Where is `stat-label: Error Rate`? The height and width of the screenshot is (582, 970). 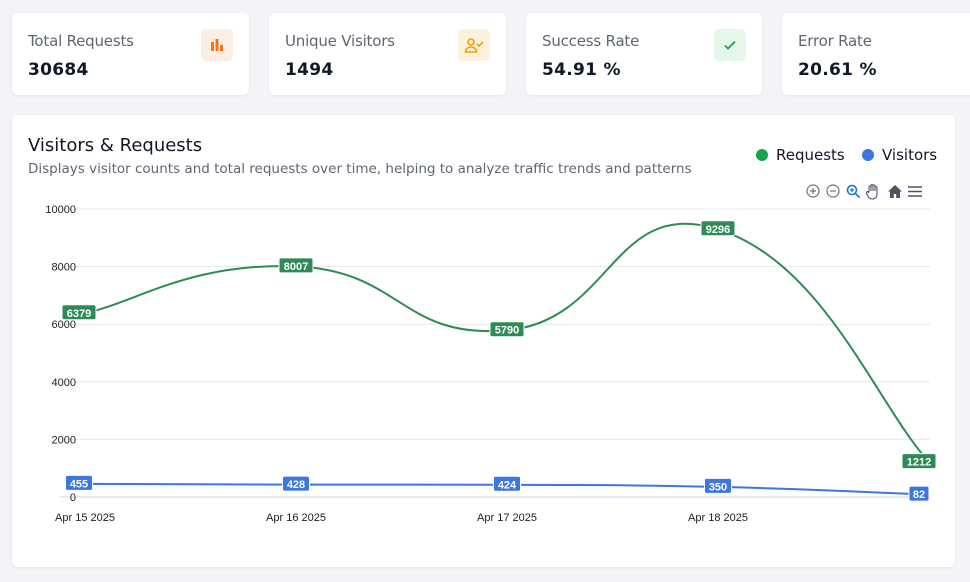
stat-label: Error Rate is located at coordinates (835, 41).